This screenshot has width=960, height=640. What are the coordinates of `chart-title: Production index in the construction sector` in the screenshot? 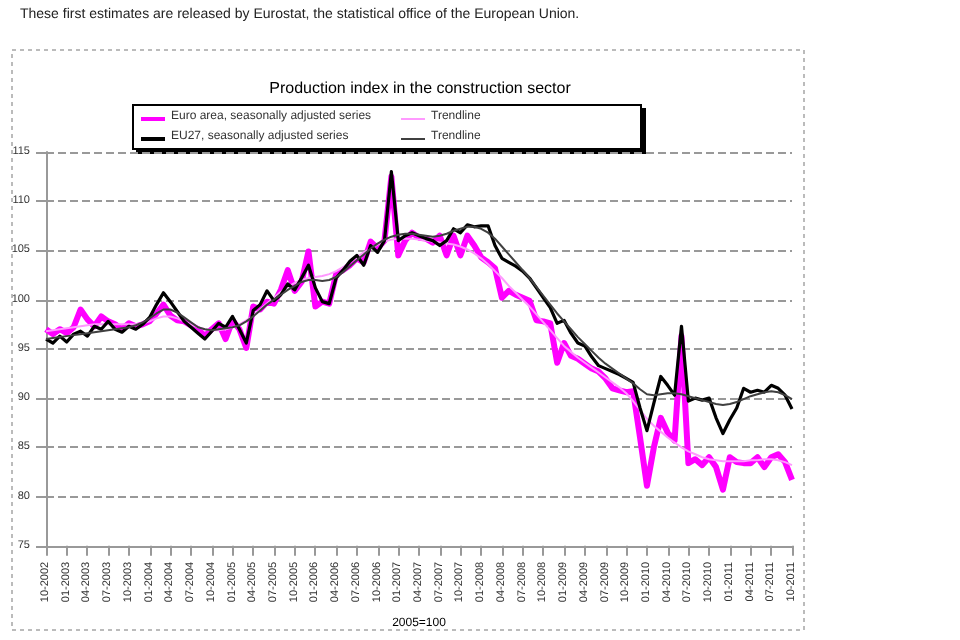 It's located at (420, 88).